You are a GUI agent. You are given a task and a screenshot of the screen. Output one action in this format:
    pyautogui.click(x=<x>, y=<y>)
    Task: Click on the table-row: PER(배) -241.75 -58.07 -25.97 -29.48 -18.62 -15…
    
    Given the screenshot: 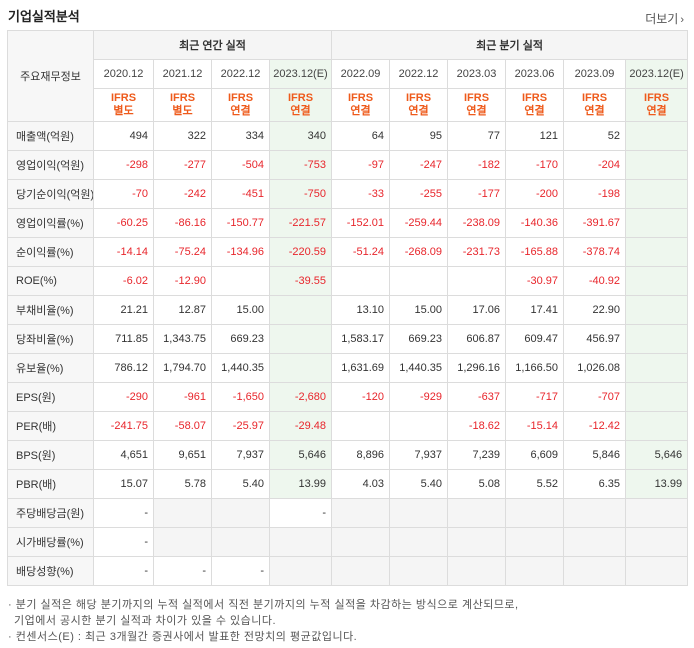 What is the action you would take?
    pyautogui.click(x=348, y=426)
    